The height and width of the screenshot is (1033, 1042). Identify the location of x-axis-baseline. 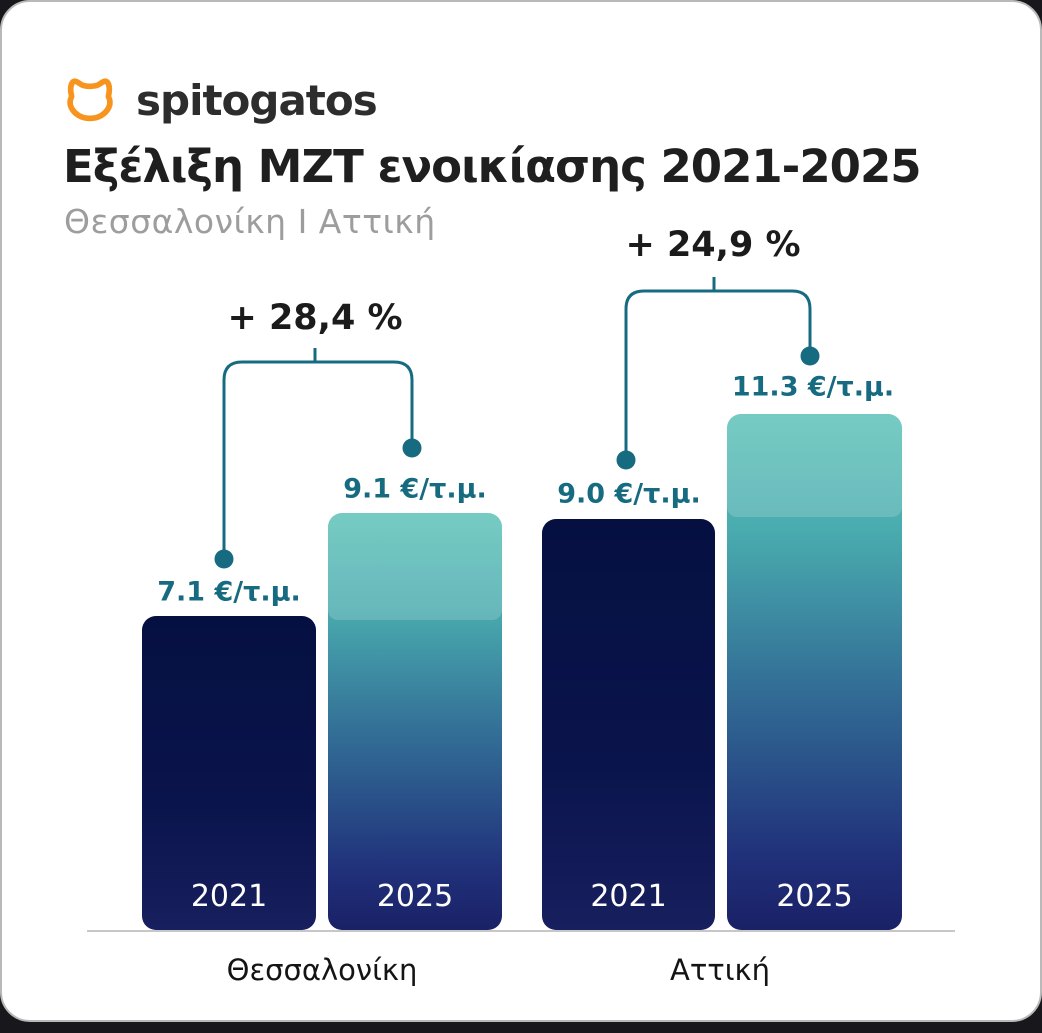
(521, 931).